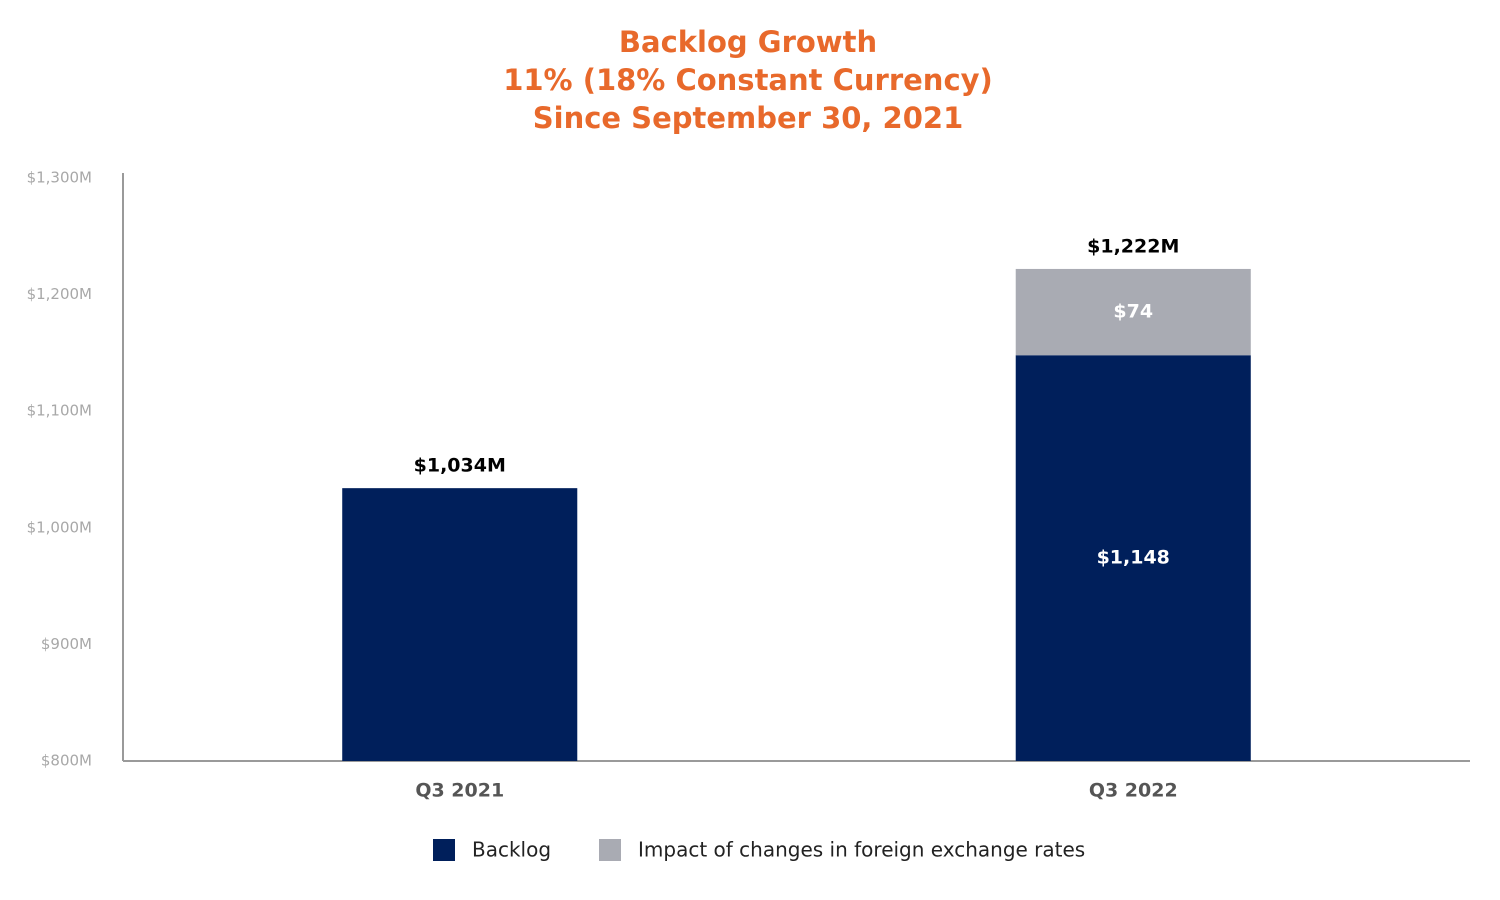 This screenshot has height=900, width=1500. I want to click on chart-title: 11% (18% Constant Currency), so click(748, 80).